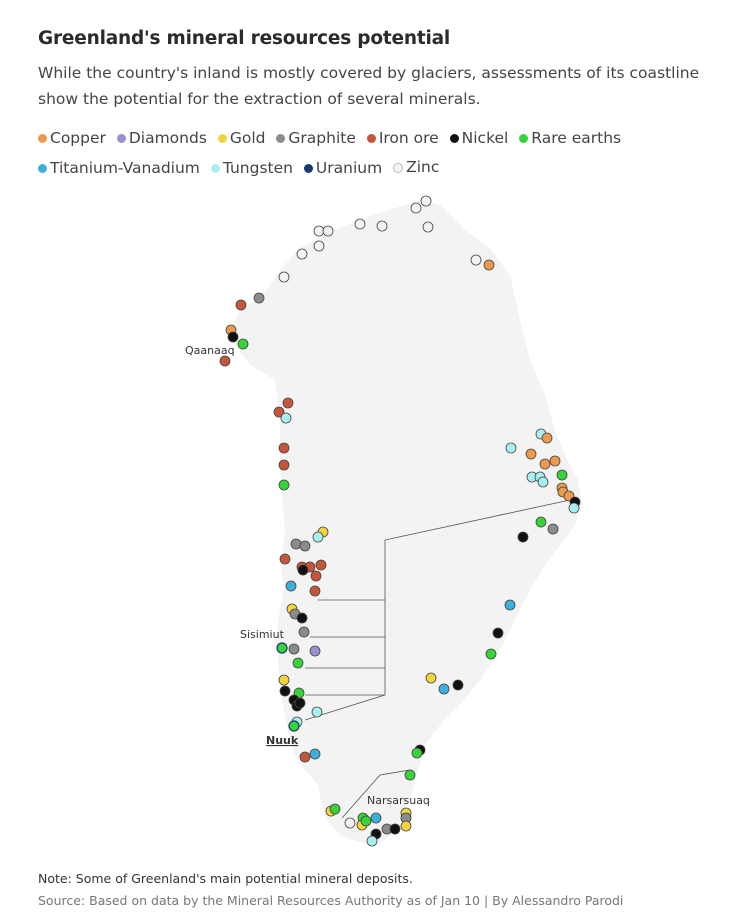 Image resolution: width=755 pixels, height=916 pixels. What do you see at coordinates (257, 167) in the screenshot?
I see `legend-label: Tungsten` at bounding box center [257, 167].